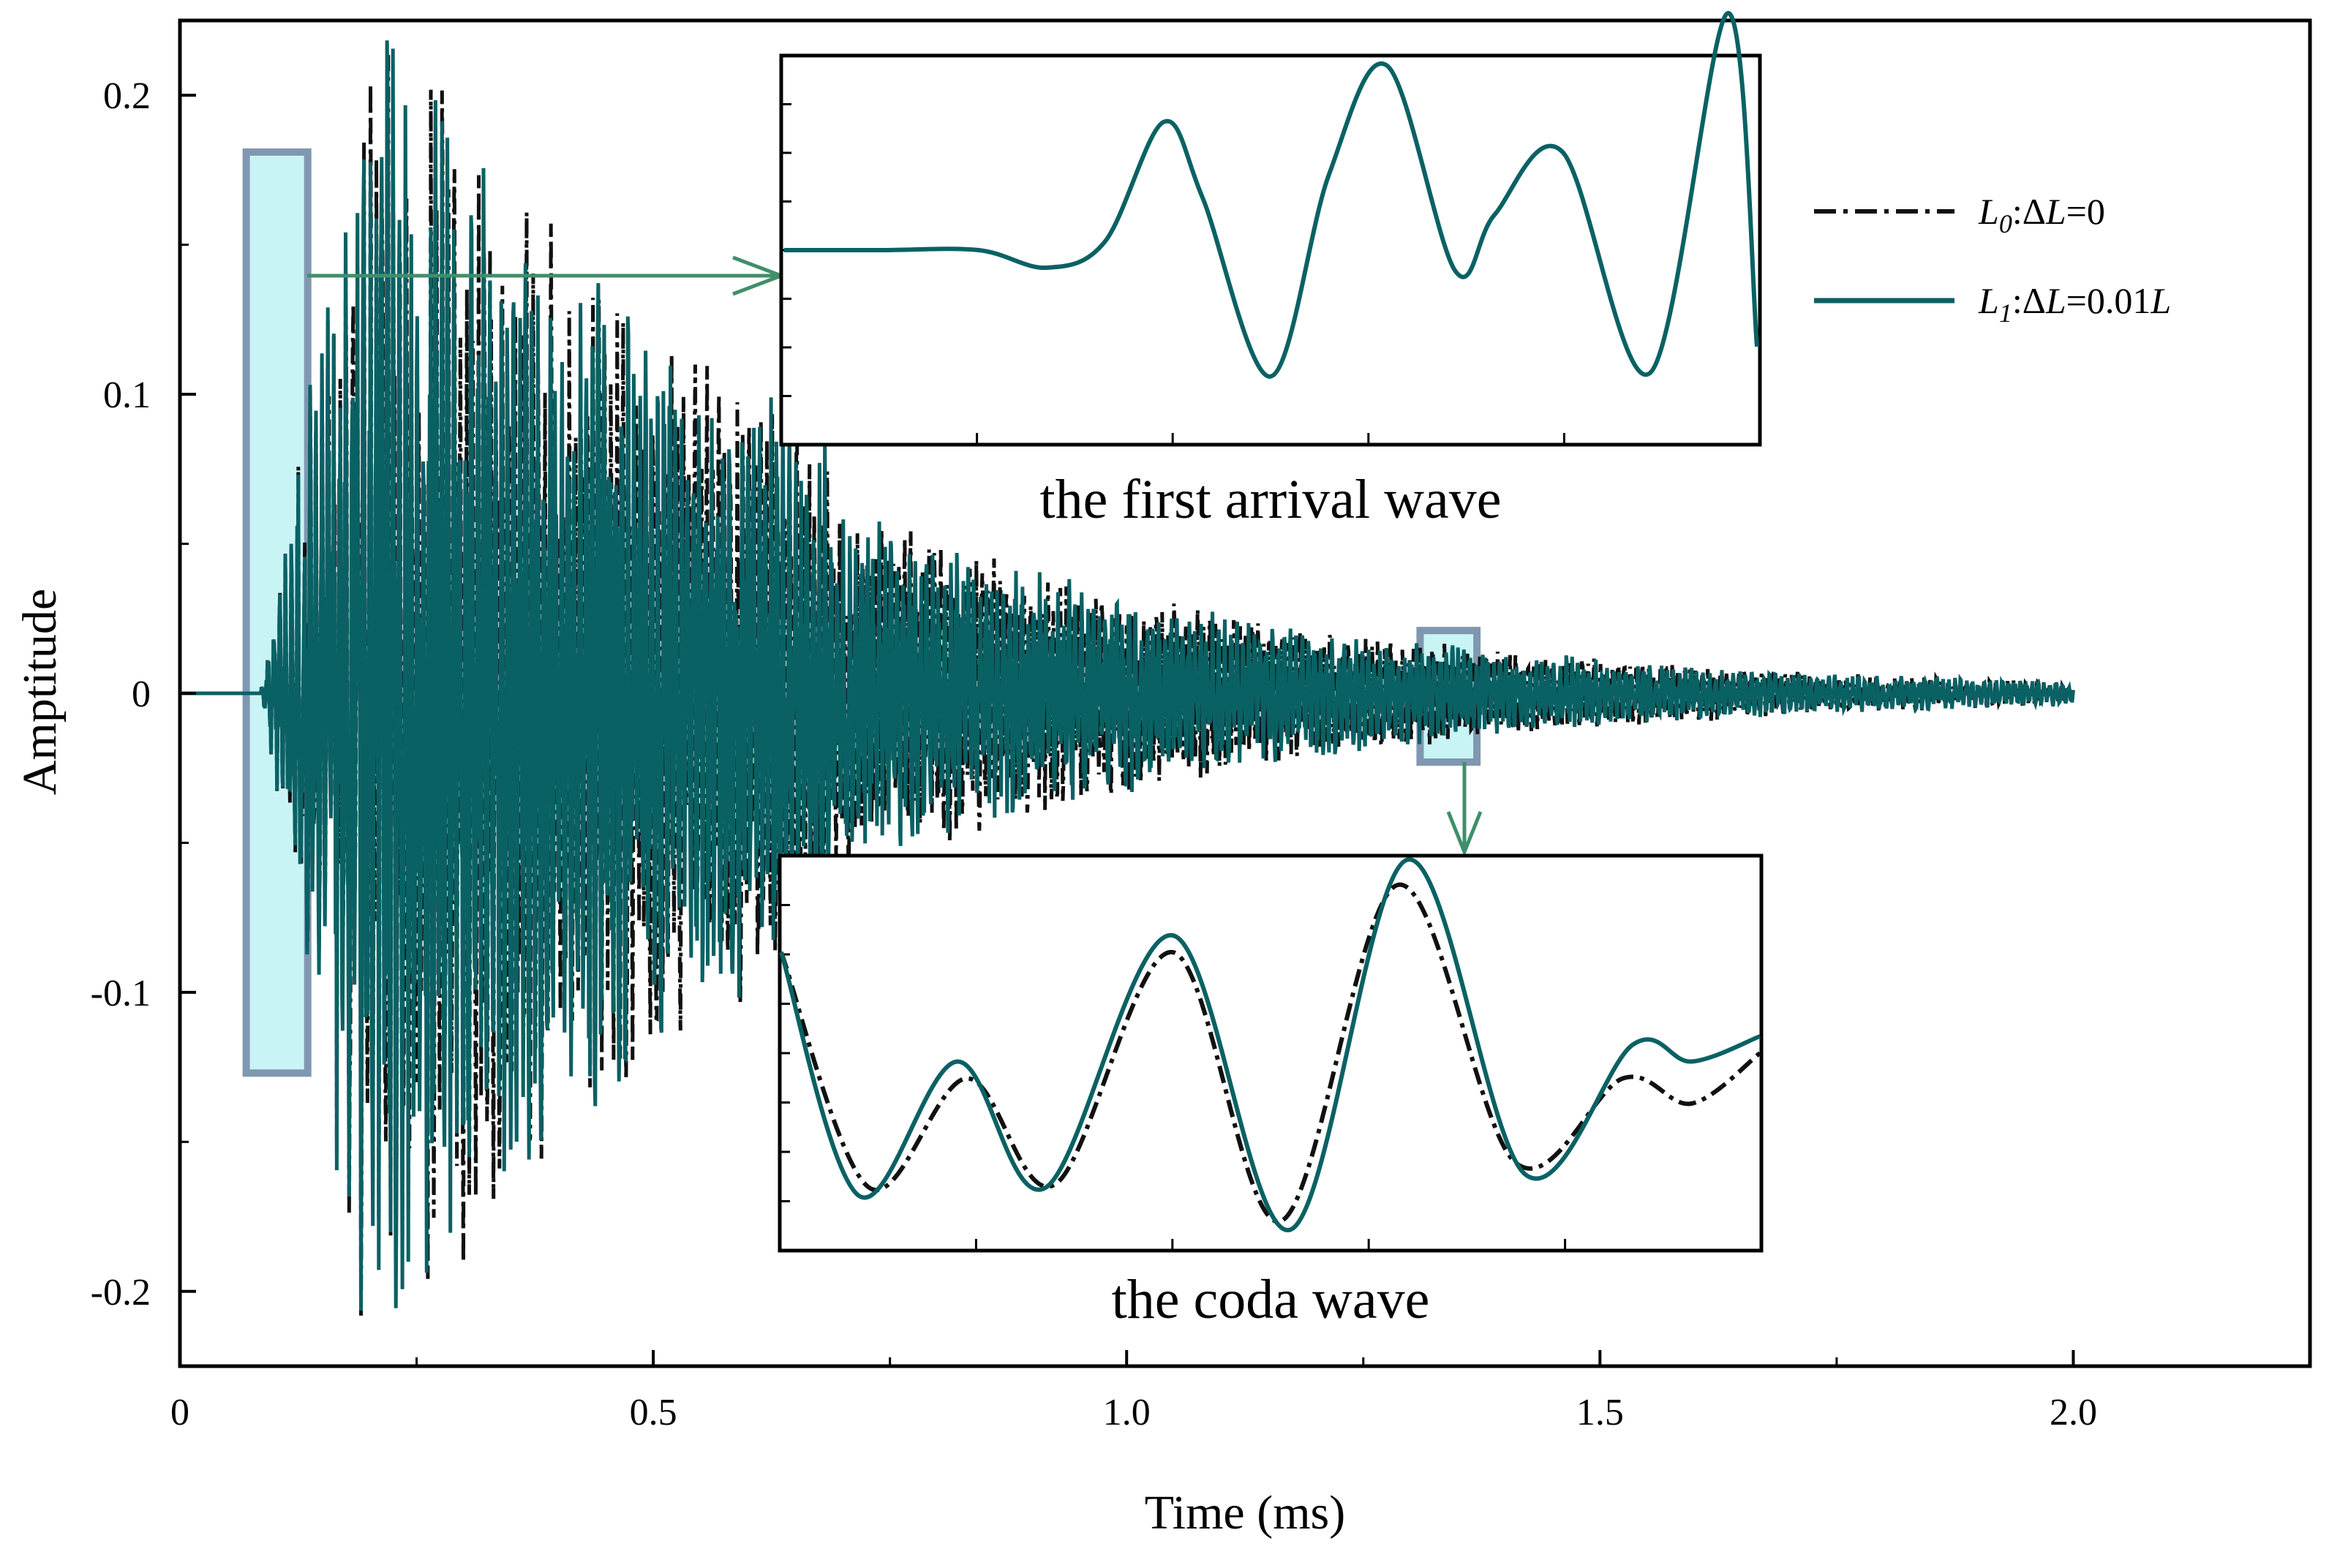 This screenshot has height=1568, width=2329. Describe the element at coordinates (127, 395) in the screenshot. I see `y-tick-label: 0.1` at that location.